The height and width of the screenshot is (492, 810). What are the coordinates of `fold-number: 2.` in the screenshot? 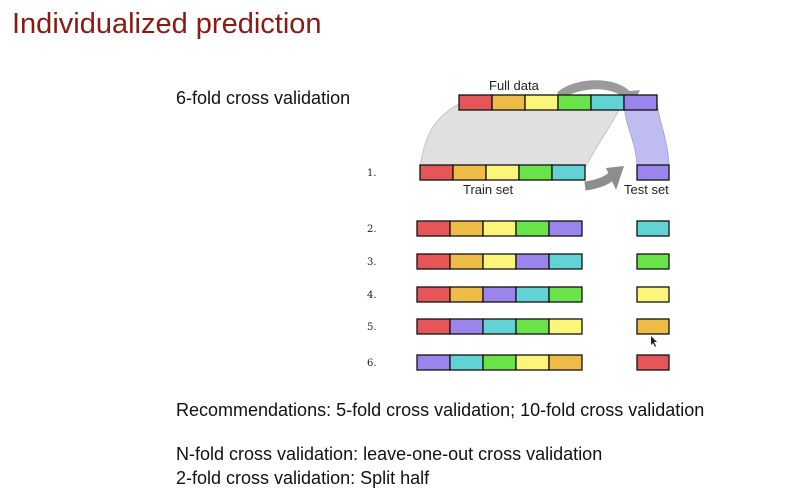 It's located at (372, 229).